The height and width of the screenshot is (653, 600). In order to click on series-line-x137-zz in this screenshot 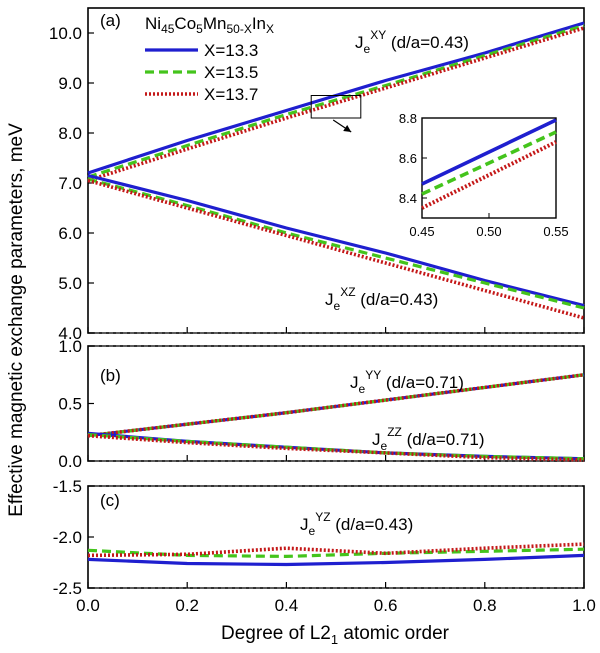, I will do `click(336, 447)`.